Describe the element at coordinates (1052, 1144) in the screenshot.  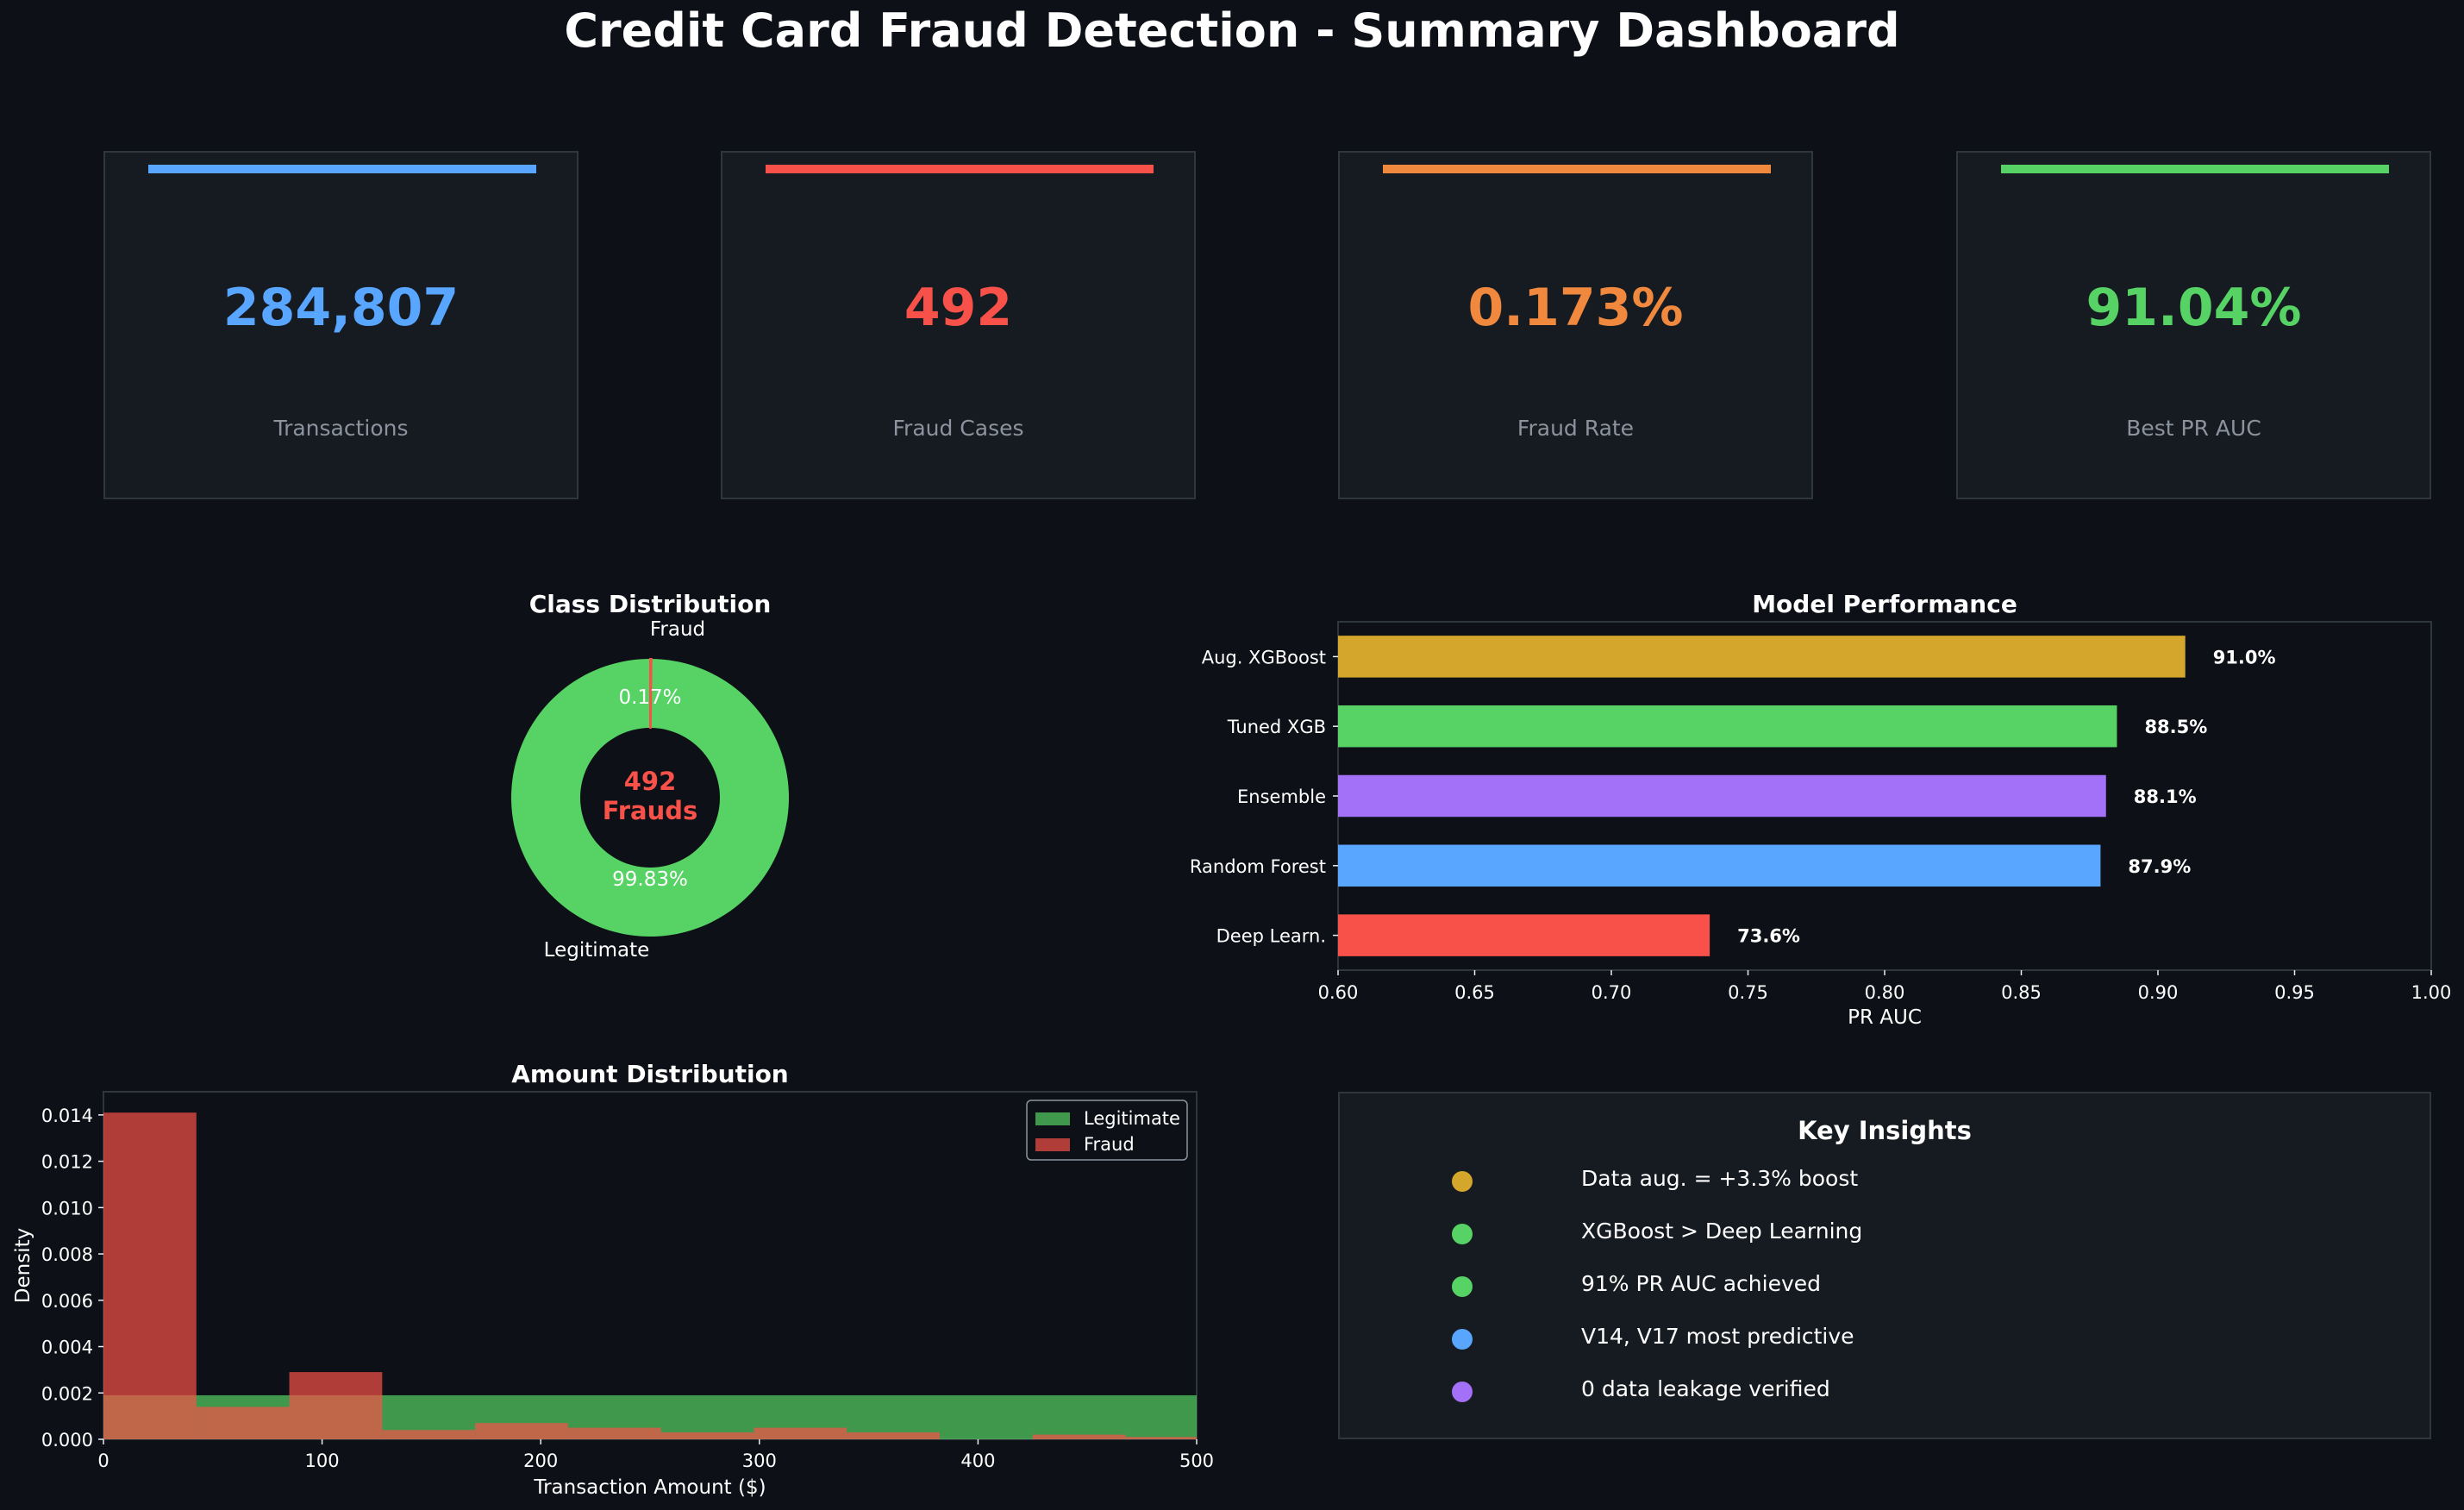
I see `legend-swatch-fraud` at that location.